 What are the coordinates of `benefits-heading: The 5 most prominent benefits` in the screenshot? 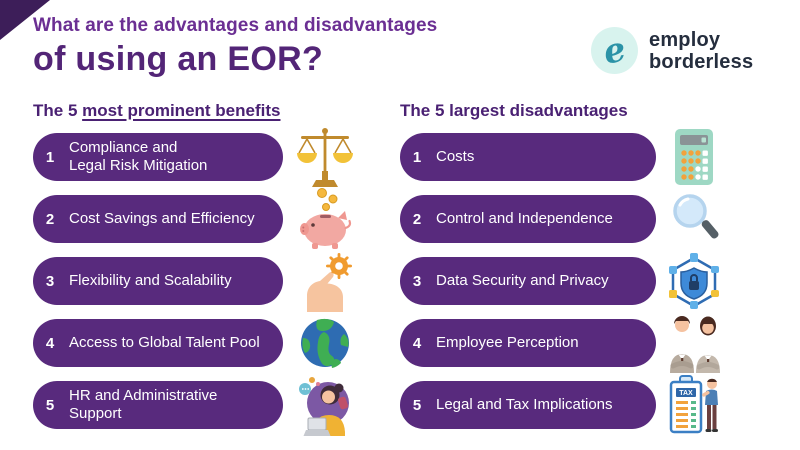 It's located at (200, 112).